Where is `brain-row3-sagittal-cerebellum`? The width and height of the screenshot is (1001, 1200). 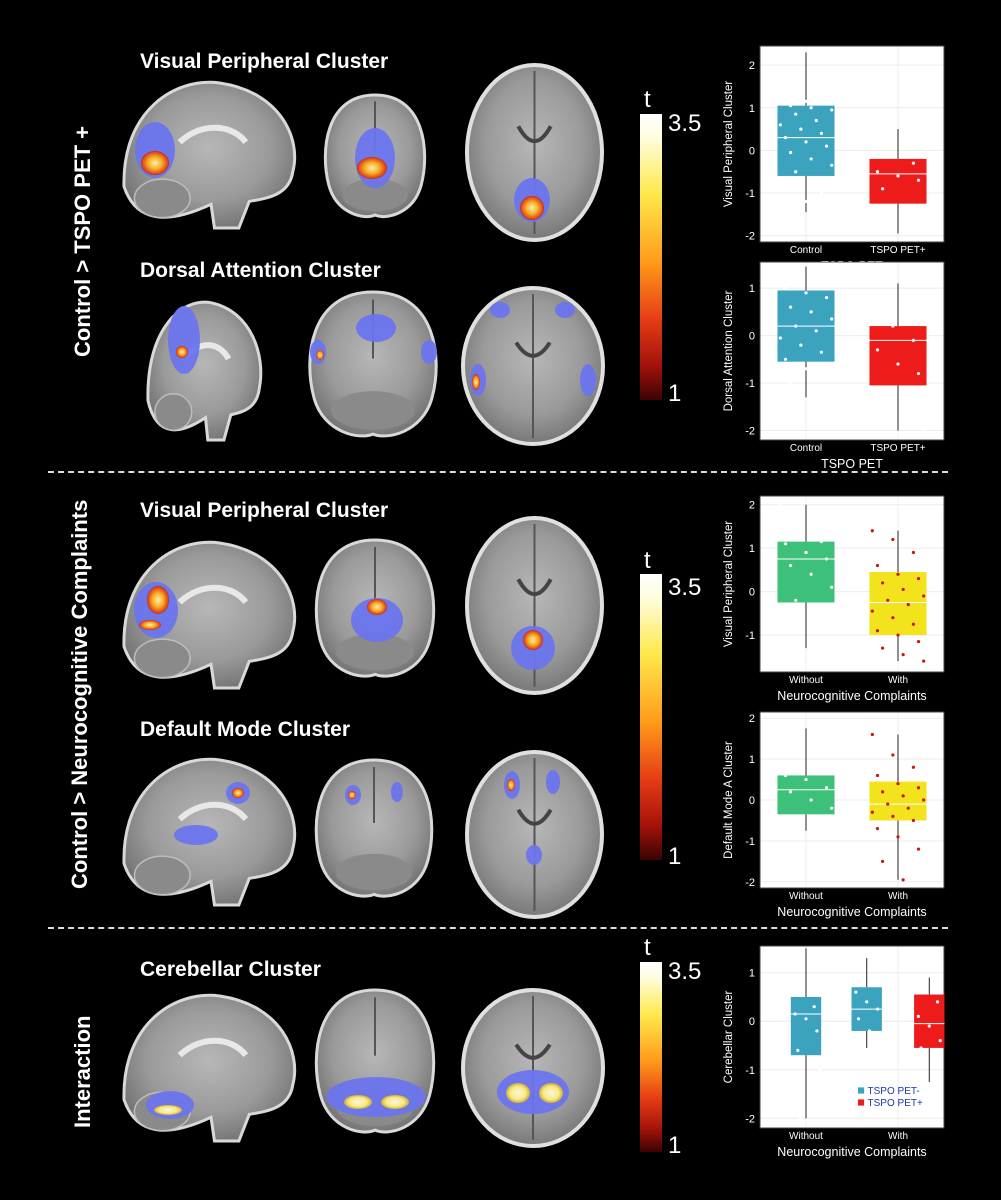
brain-row3-sagittal-cerebellum is located at coordinates (162, 1111).